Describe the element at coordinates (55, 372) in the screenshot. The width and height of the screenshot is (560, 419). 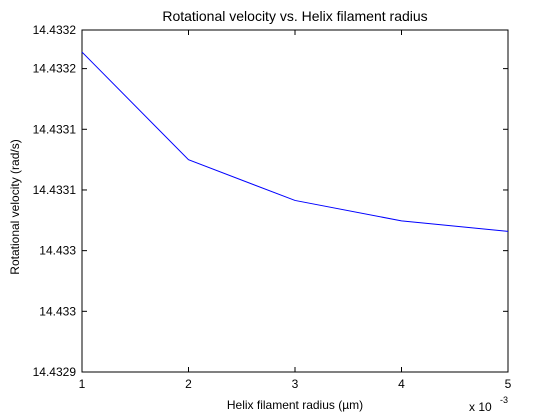
I see `y-tick-label: 14.4329` at that location.